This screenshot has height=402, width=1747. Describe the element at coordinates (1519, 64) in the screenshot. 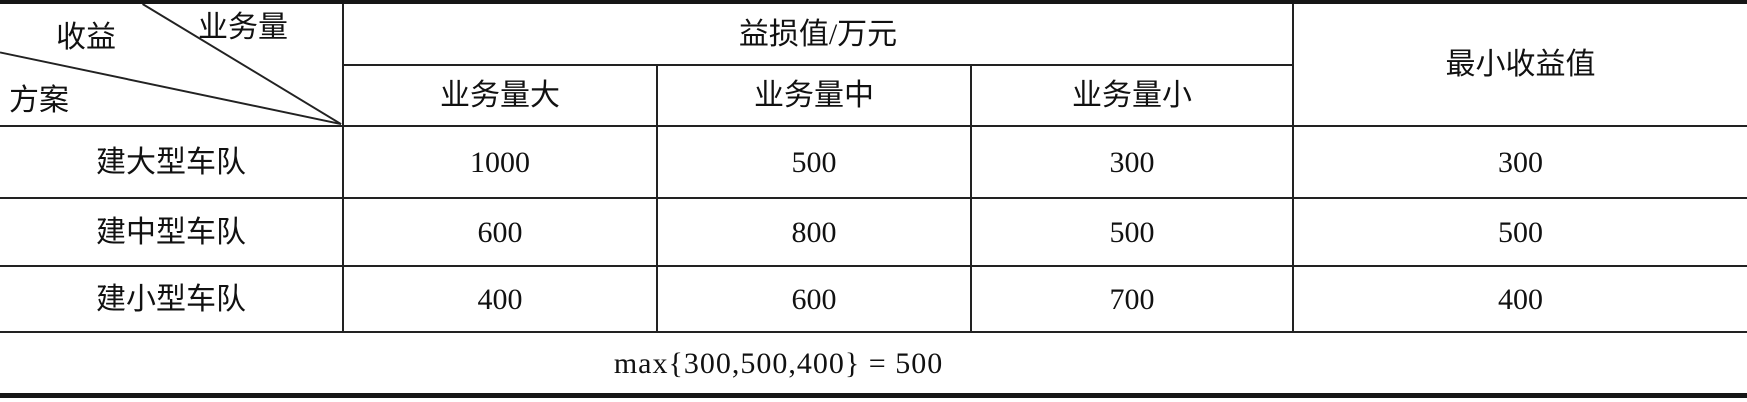

I see `header-min-value-cell: 最小收益值` at that location.